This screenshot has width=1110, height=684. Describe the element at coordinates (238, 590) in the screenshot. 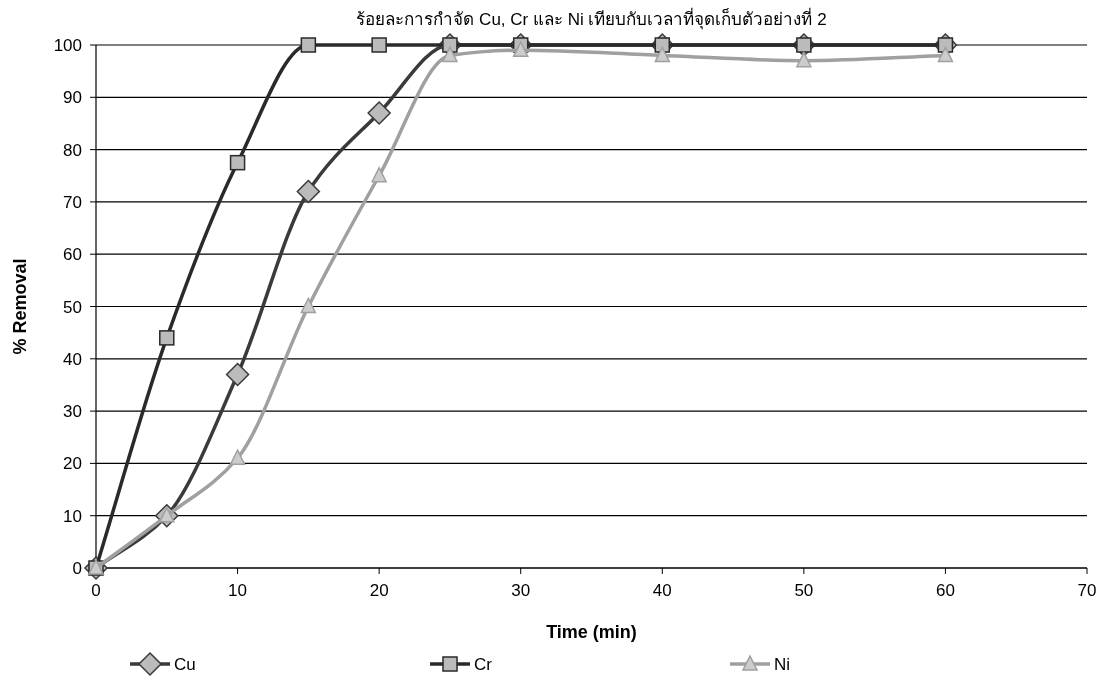

I see `x-tick-label: 10` at that location.